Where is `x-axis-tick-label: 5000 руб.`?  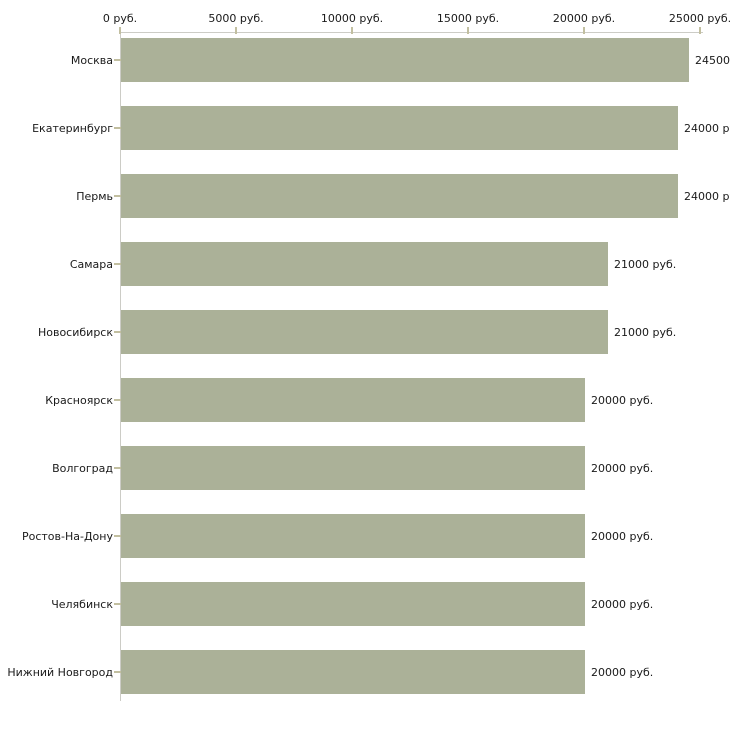 x-axis-tick-label: 5000 руб. is located at coordinates (236, 18).